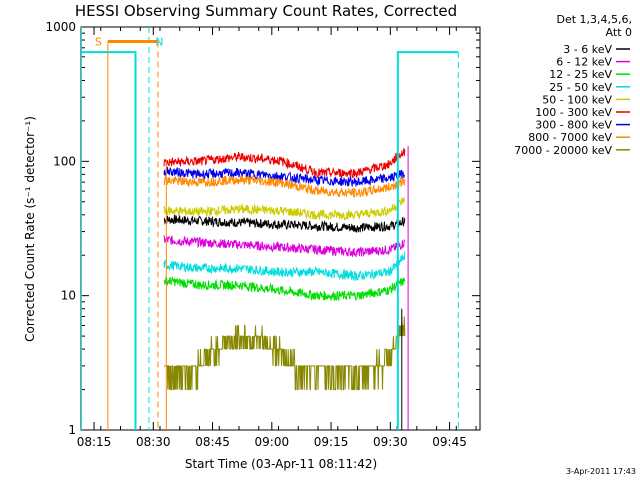 The height and width of the screenshot is (484, 640). What do you see at coordinates (619, 32) in the screenshot?
I see `legend-header-line: Att 0` at bounding box center [619, 32].